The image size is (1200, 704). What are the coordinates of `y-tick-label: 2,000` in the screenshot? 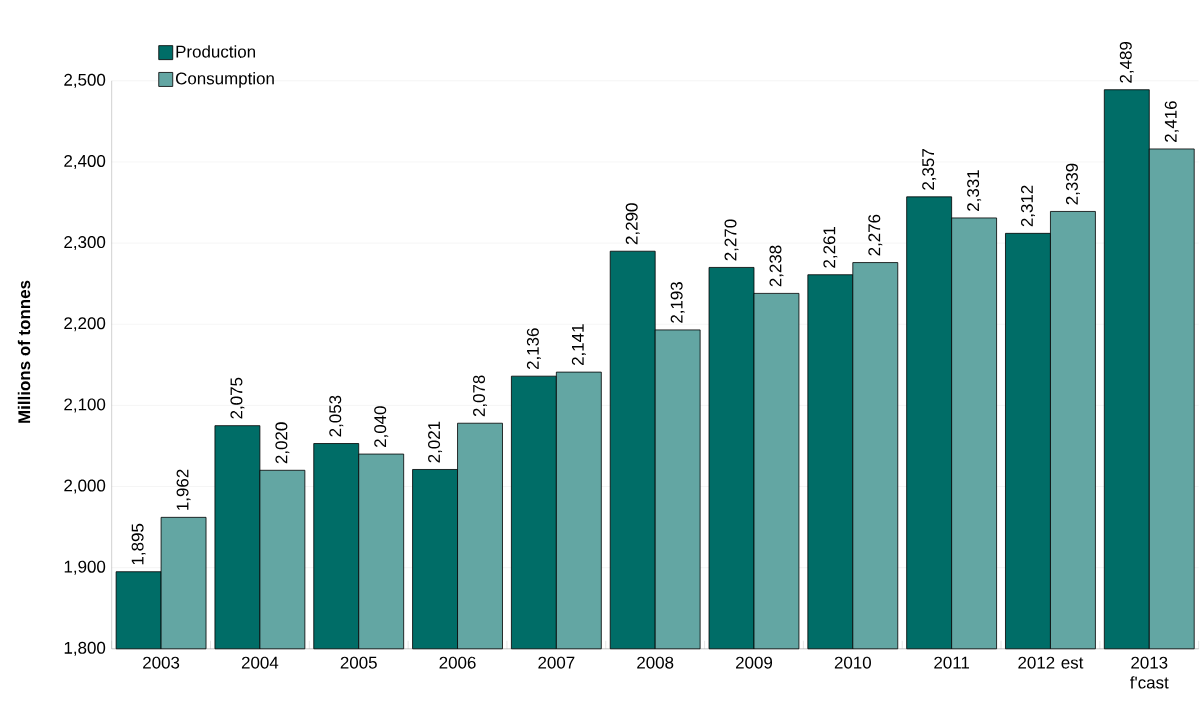 It's located at (85, 486).